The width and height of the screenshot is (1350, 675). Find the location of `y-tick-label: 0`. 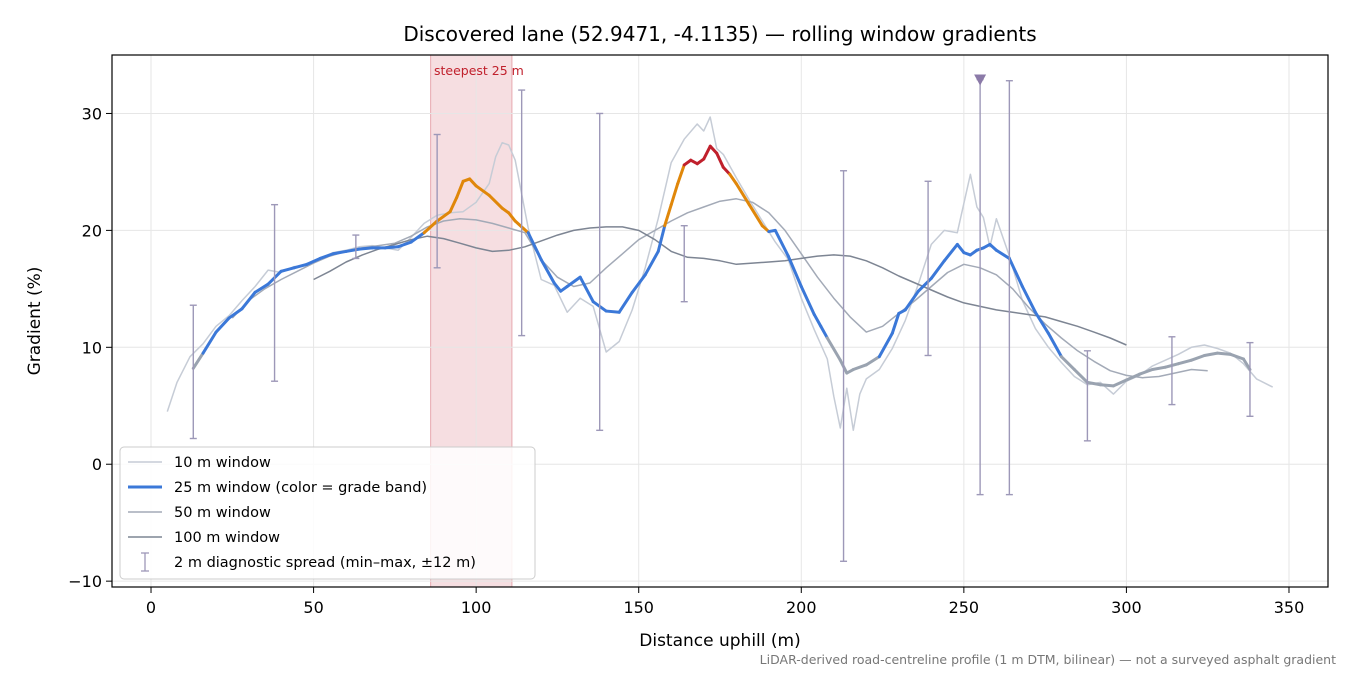

y-tick-label: 0 is located at coordinates (97, 464).